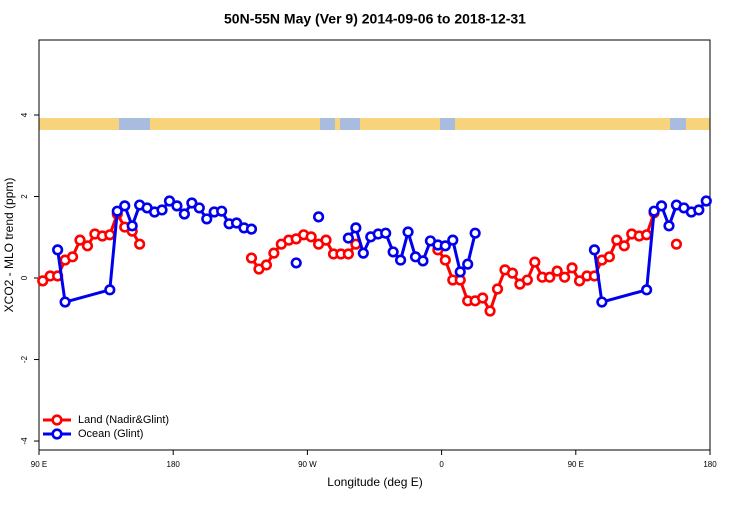  Describe the element at coordinates (123, 420) in the screenshot. I see `legend-label: Land (Nadir&Glint)` at that location.